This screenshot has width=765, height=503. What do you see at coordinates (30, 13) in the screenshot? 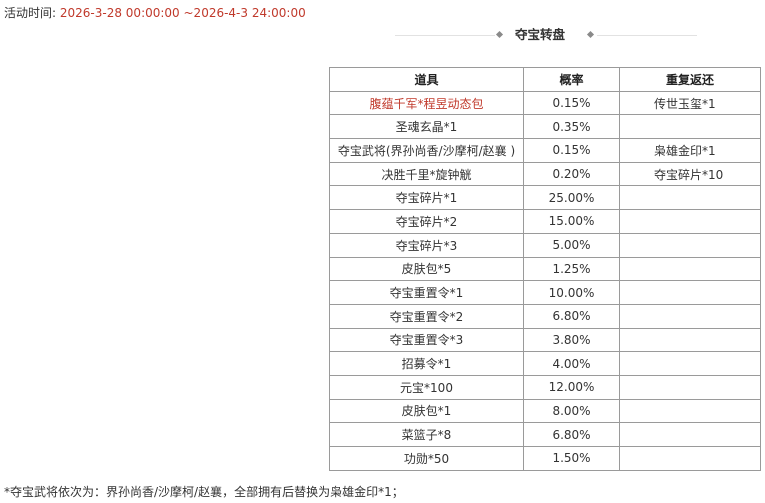
I see `activity-time-label: 活动时间:` at bounding box center [30, 13].